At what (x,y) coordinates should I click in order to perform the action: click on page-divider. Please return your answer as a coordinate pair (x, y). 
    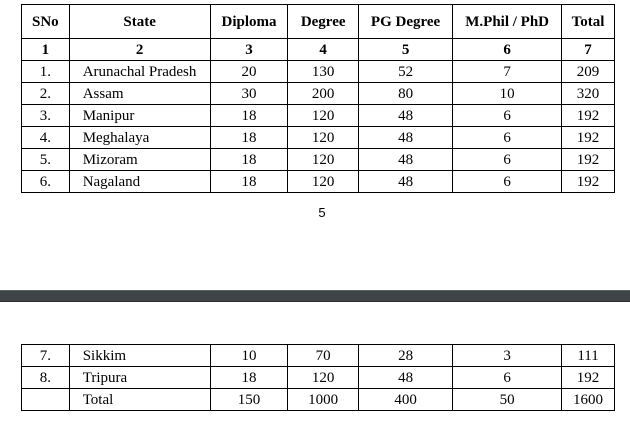
    Looking at the image, I should click on (315, 296).